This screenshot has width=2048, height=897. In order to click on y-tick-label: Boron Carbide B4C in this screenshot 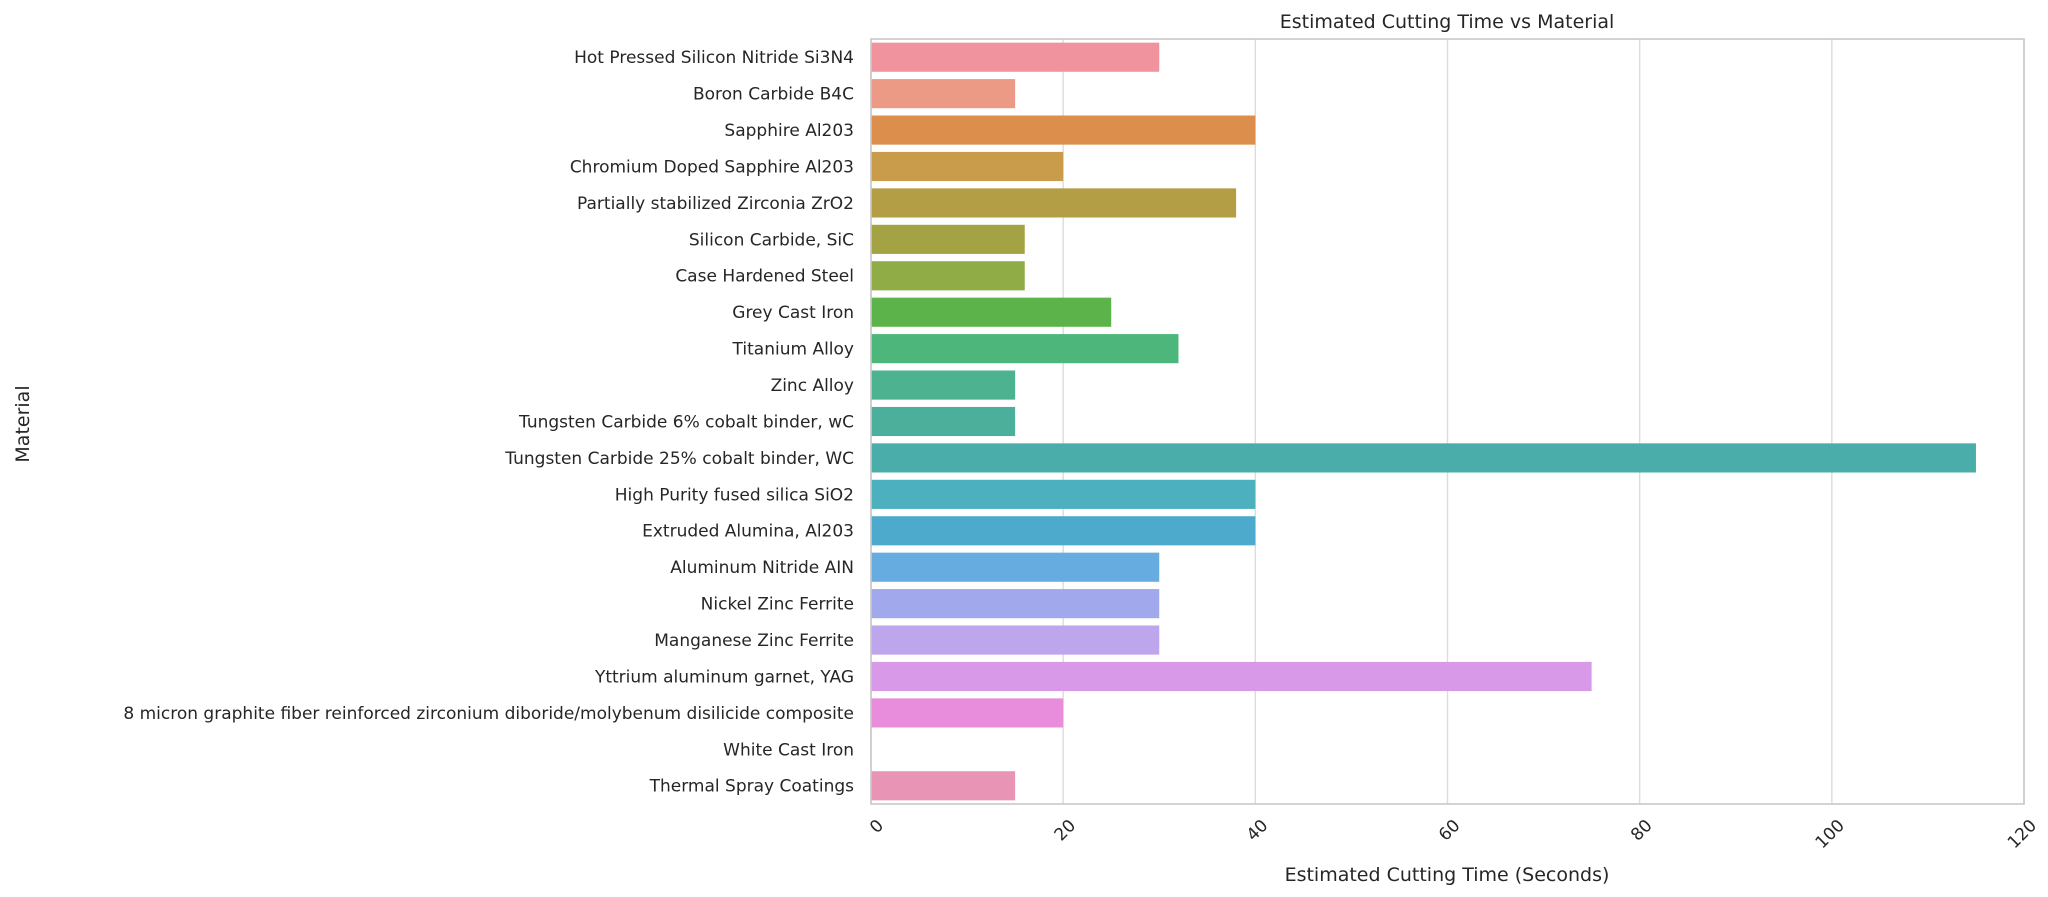, I will do `click(773, 95)`.